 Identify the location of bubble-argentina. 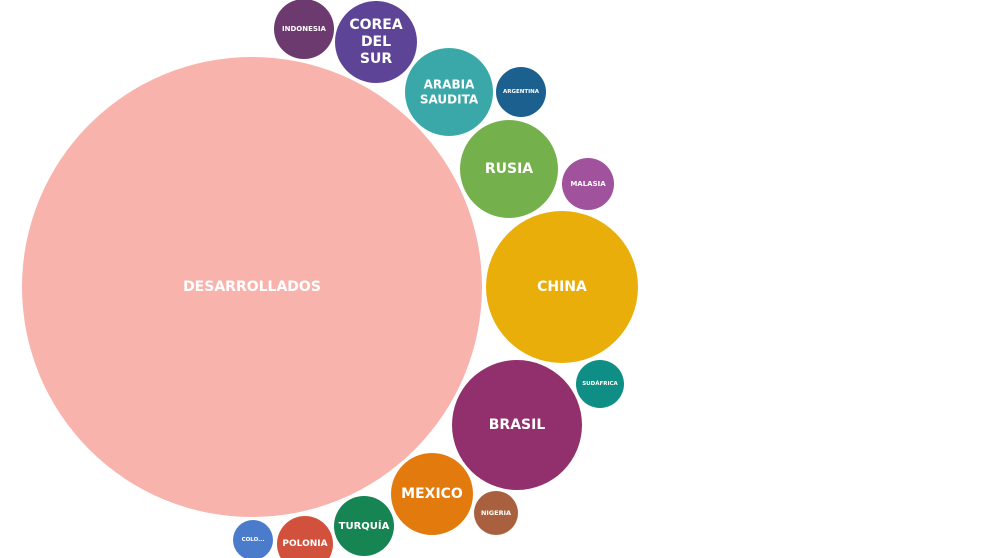
(521, 92).